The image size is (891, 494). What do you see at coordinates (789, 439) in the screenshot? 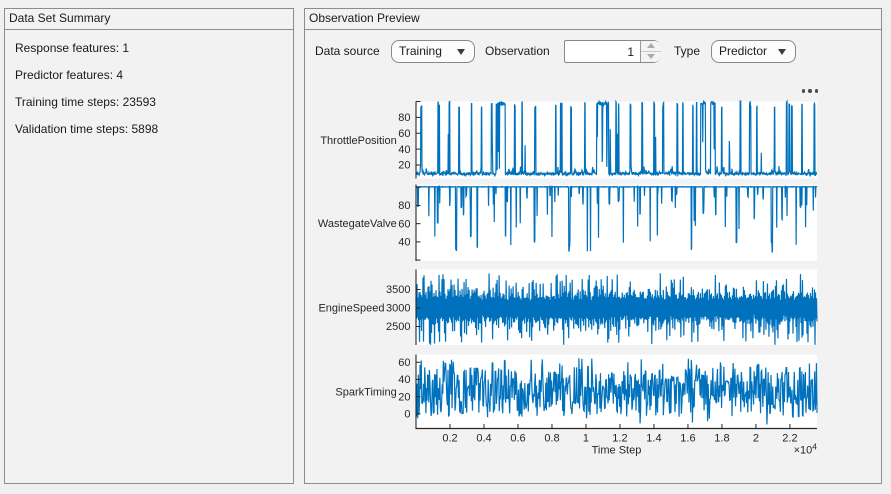
I see `xtick-label: 2.2` at bounding box center [789, 439].